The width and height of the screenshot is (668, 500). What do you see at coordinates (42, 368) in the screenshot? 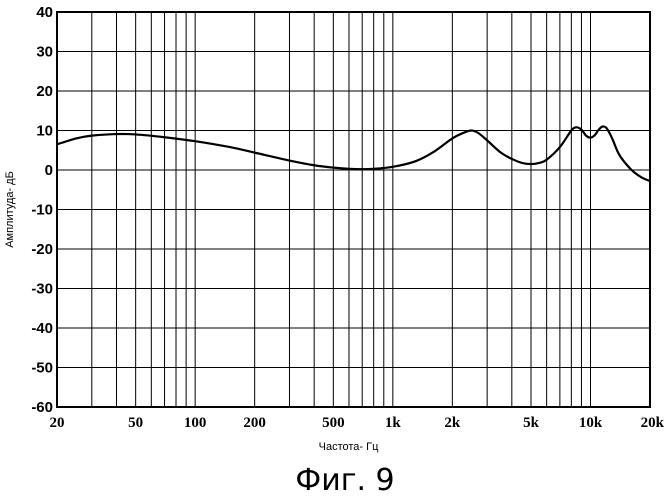
I see `y-tick-label: -50` at bounding box center [42, 368].